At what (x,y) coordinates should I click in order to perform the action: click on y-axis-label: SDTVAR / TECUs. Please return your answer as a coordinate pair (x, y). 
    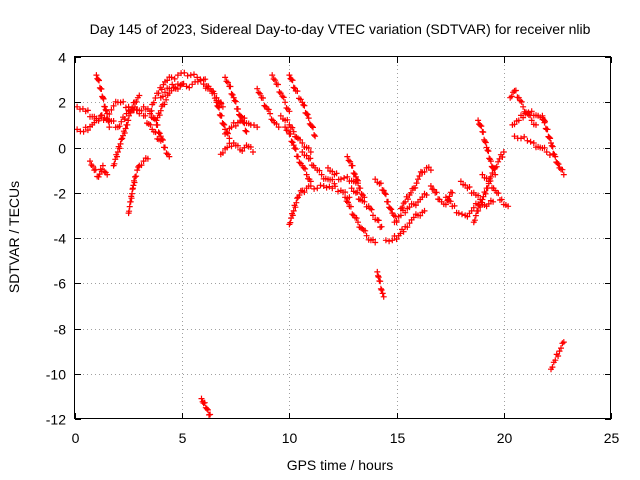
    Looking at the image, I should click on (14, 237).